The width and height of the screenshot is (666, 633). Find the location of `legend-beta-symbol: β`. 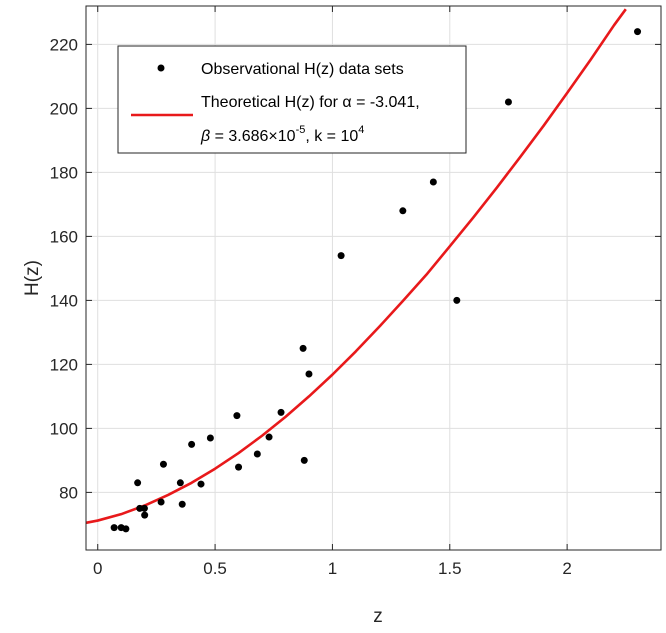

legend-beta-symbol: β is located at coordinates (205, 136).